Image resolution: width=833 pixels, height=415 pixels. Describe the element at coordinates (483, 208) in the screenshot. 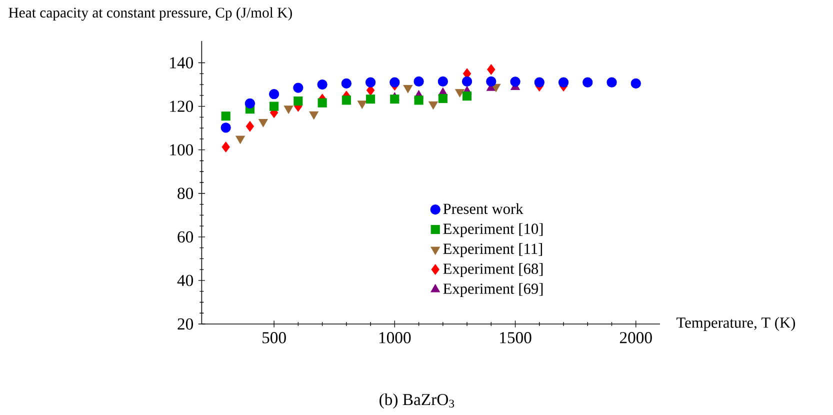

I see `legend-label: Present work` at that location.